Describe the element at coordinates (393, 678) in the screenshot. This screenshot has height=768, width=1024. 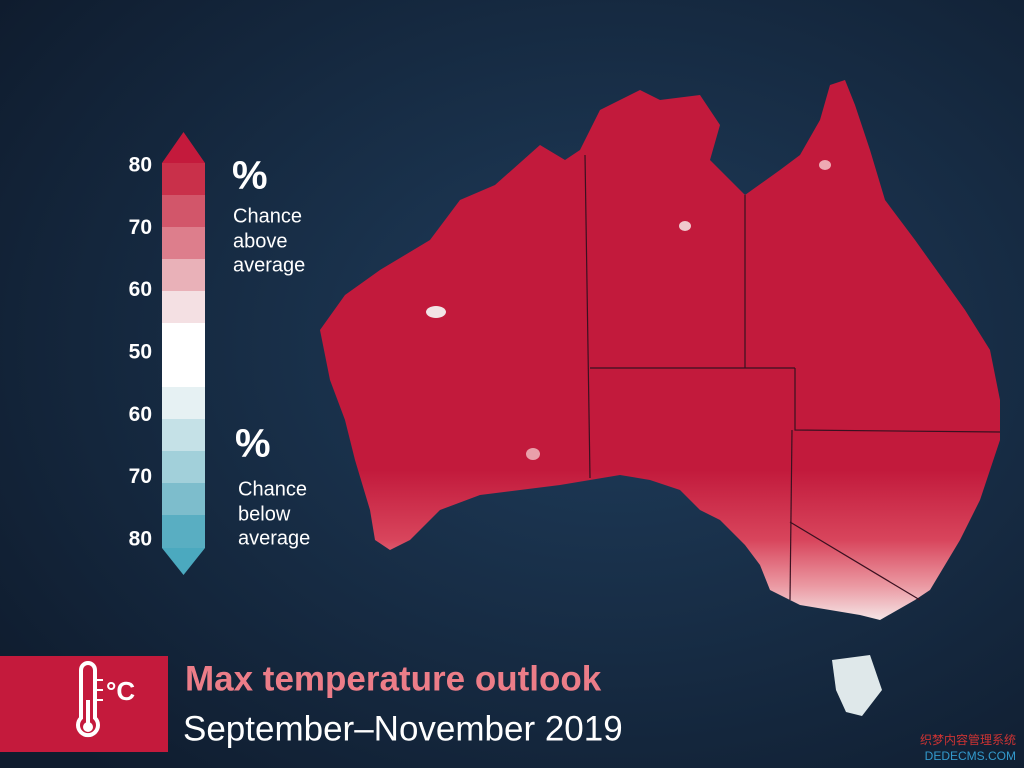
I see `title: Max temperature outlook` at that location.